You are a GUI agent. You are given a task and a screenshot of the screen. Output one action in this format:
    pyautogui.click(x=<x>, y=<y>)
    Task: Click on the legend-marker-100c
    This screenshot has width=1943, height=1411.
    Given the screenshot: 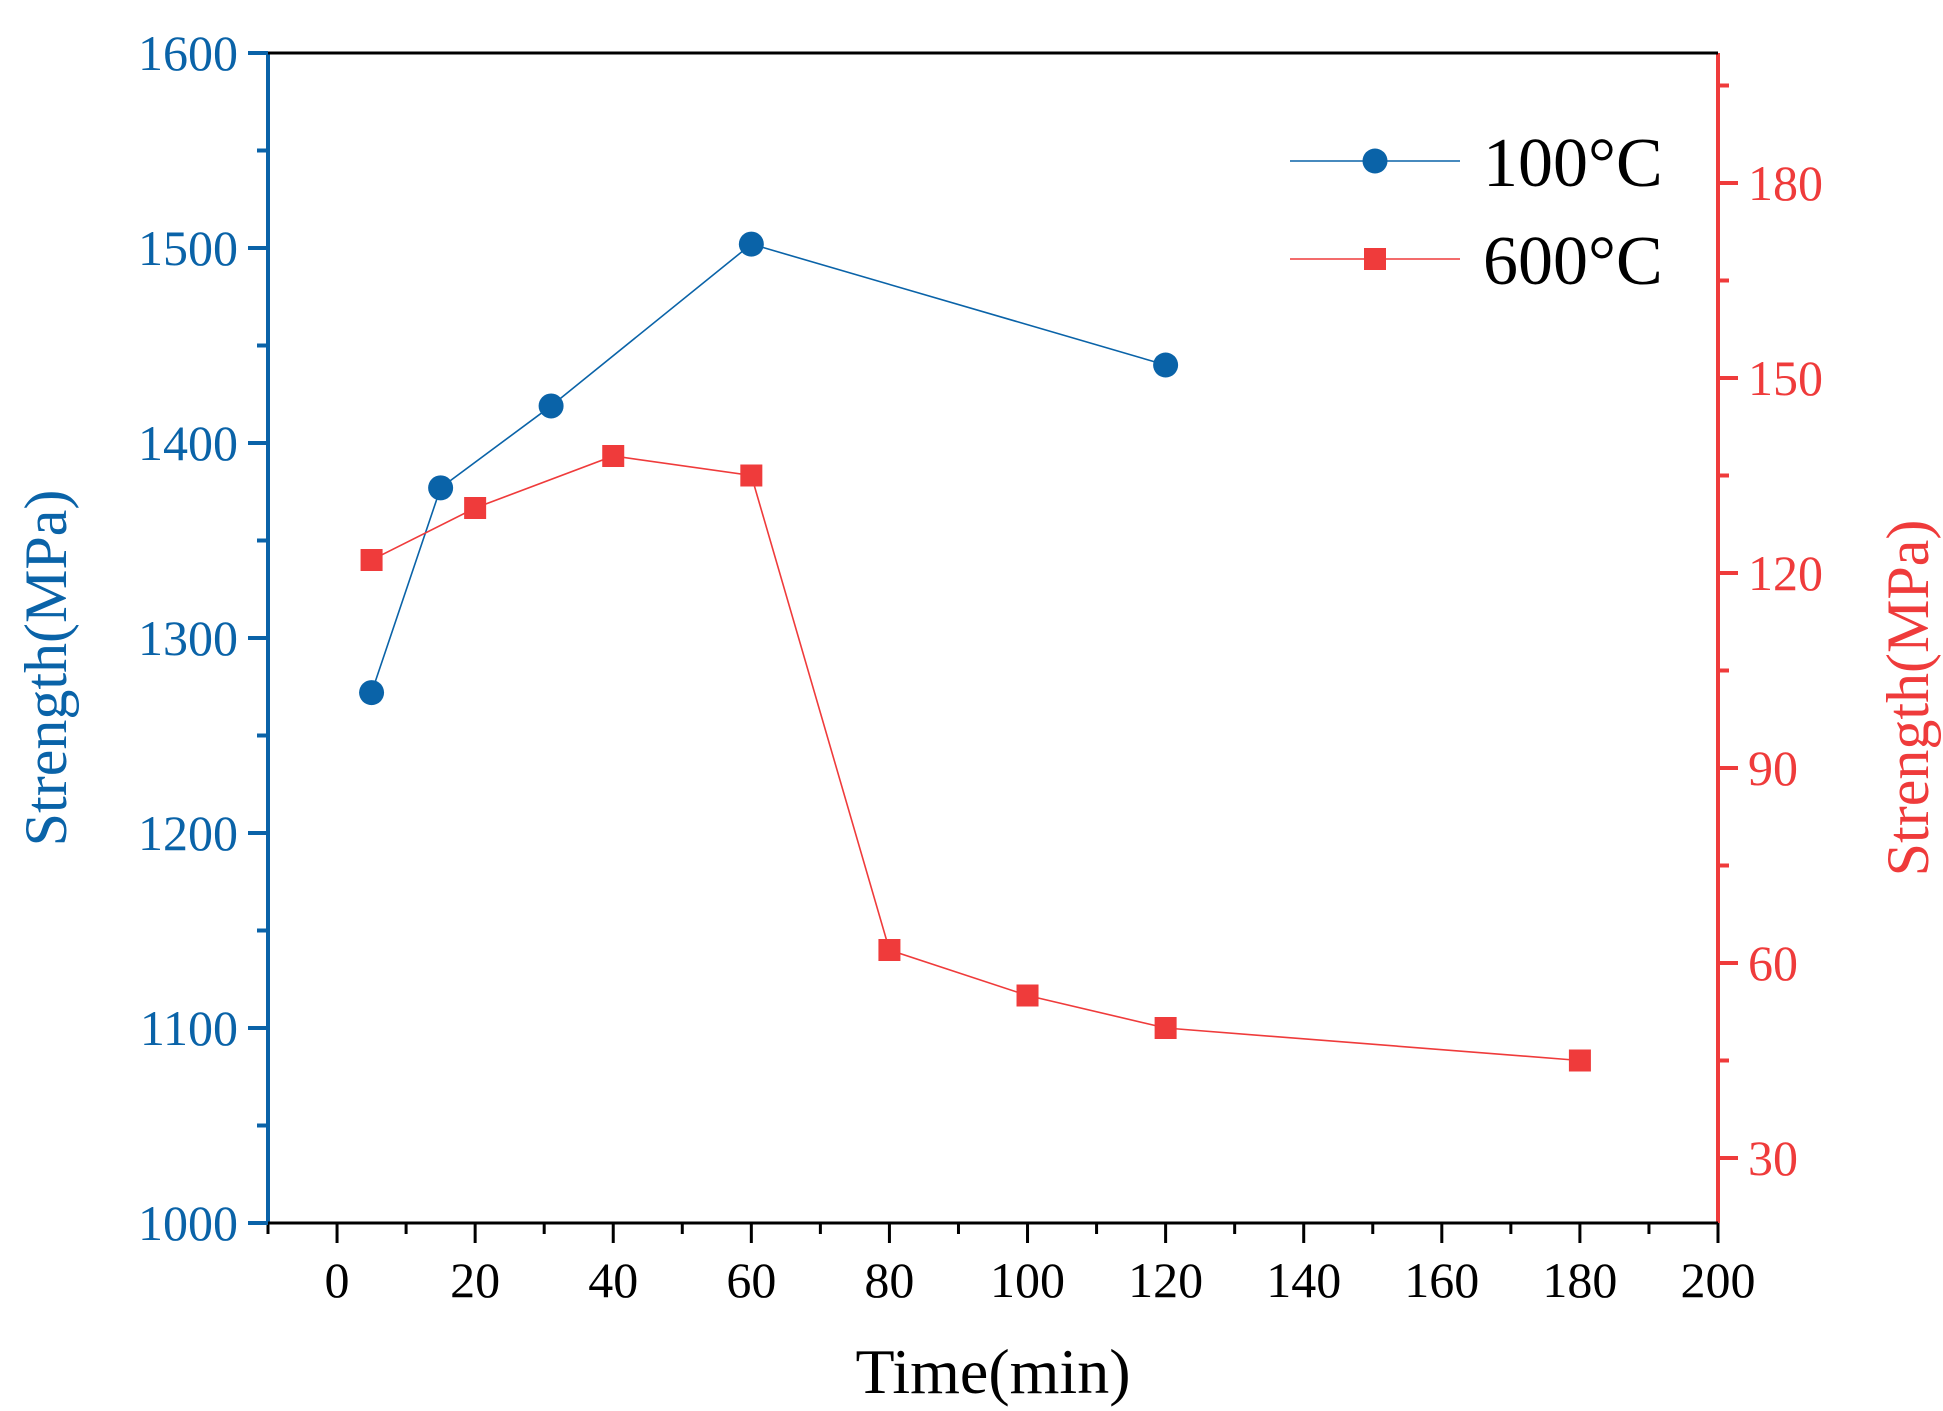 What is the action you would take?
    pyautogui.click(x=1375, y=161)
    